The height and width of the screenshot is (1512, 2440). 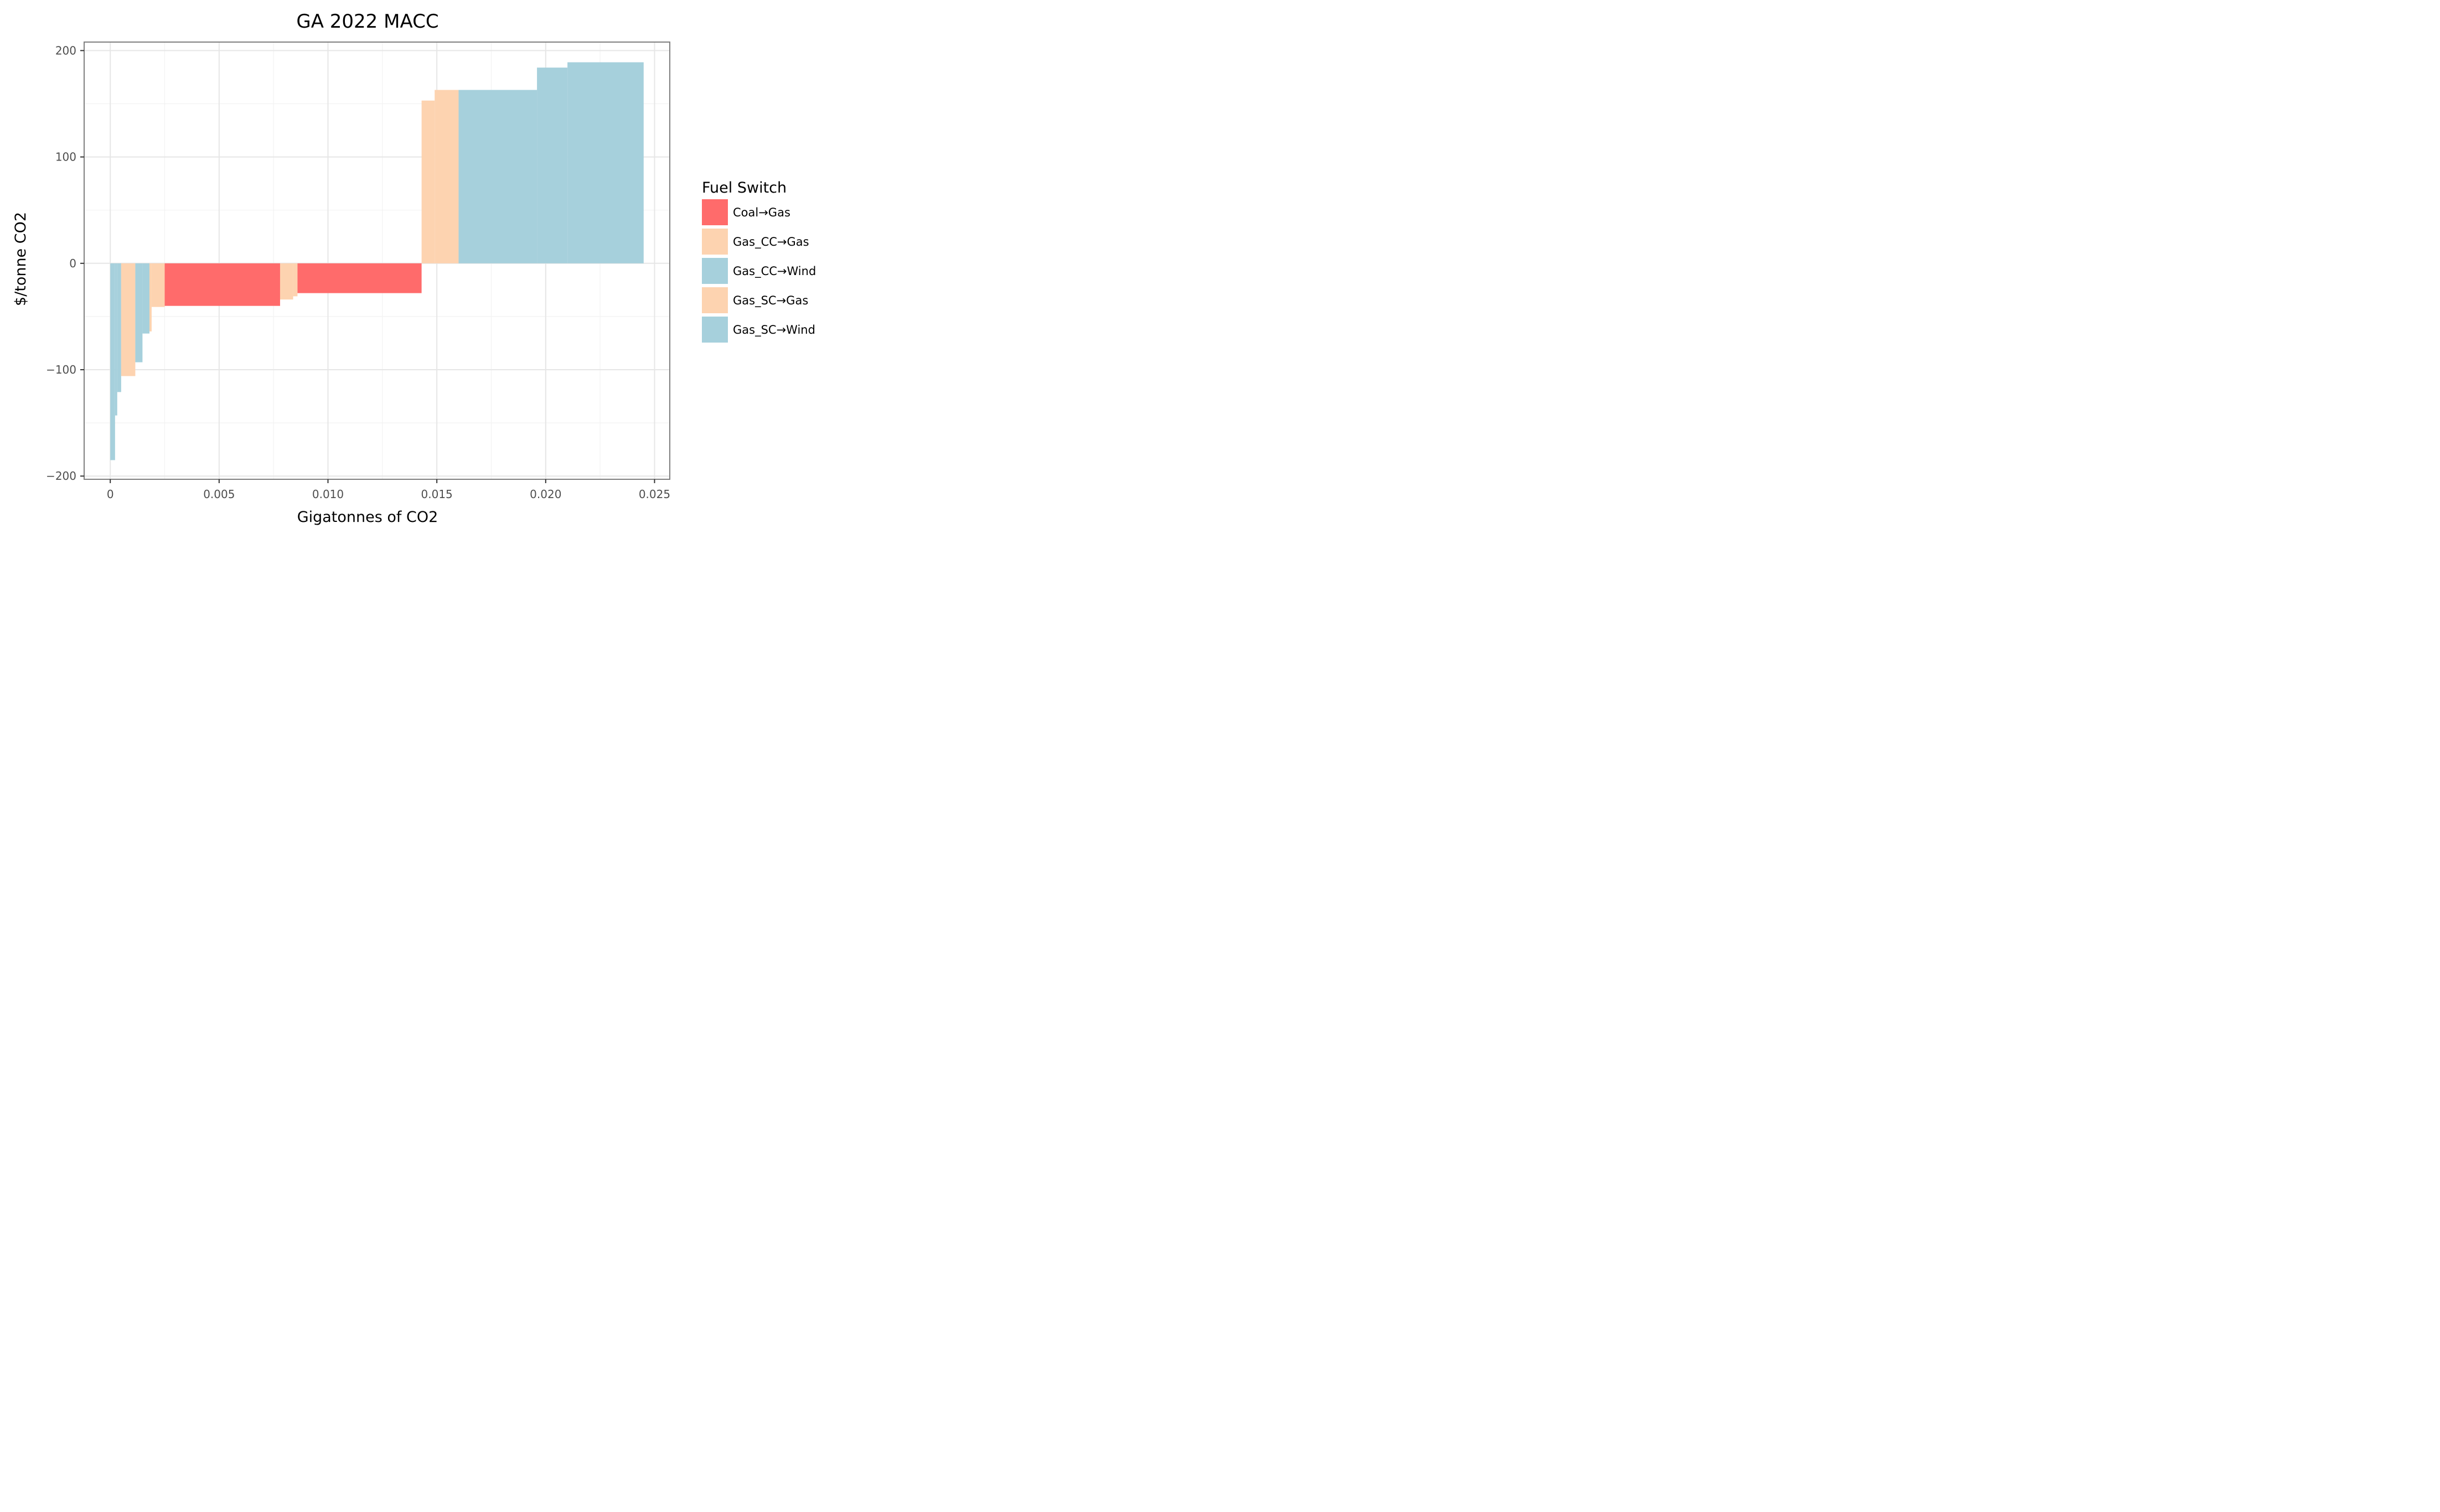 I want to click on chart-title: GA 2022 MACC, so click(x=367, y=22).